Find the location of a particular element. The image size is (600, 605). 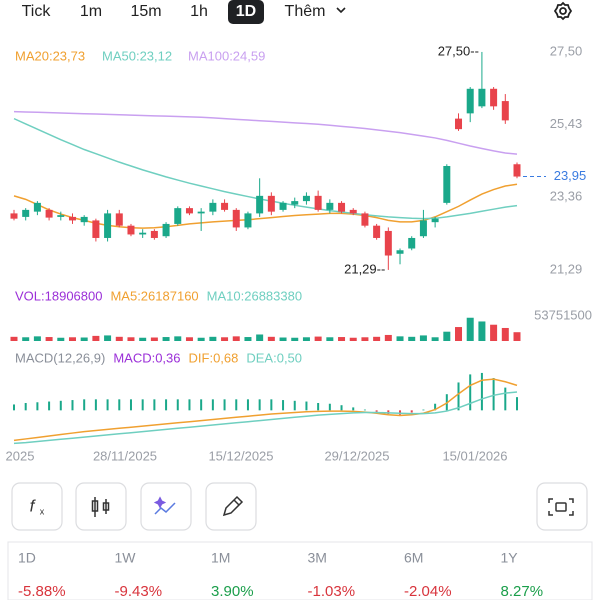

period-label: 6M is located at coordinates (413, 558).